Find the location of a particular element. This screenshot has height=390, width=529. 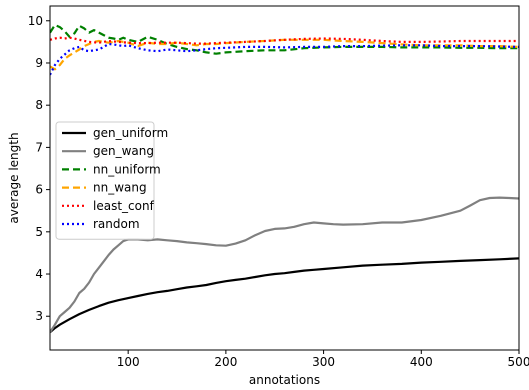

legend-label-nn-wang: nn_wang is located at coordinates (120, 188).